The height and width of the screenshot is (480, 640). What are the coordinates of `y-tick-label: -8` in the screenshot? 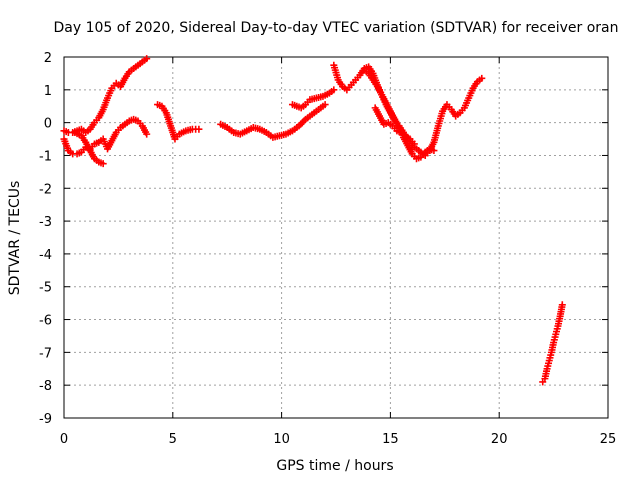 It's located at (45, 386).